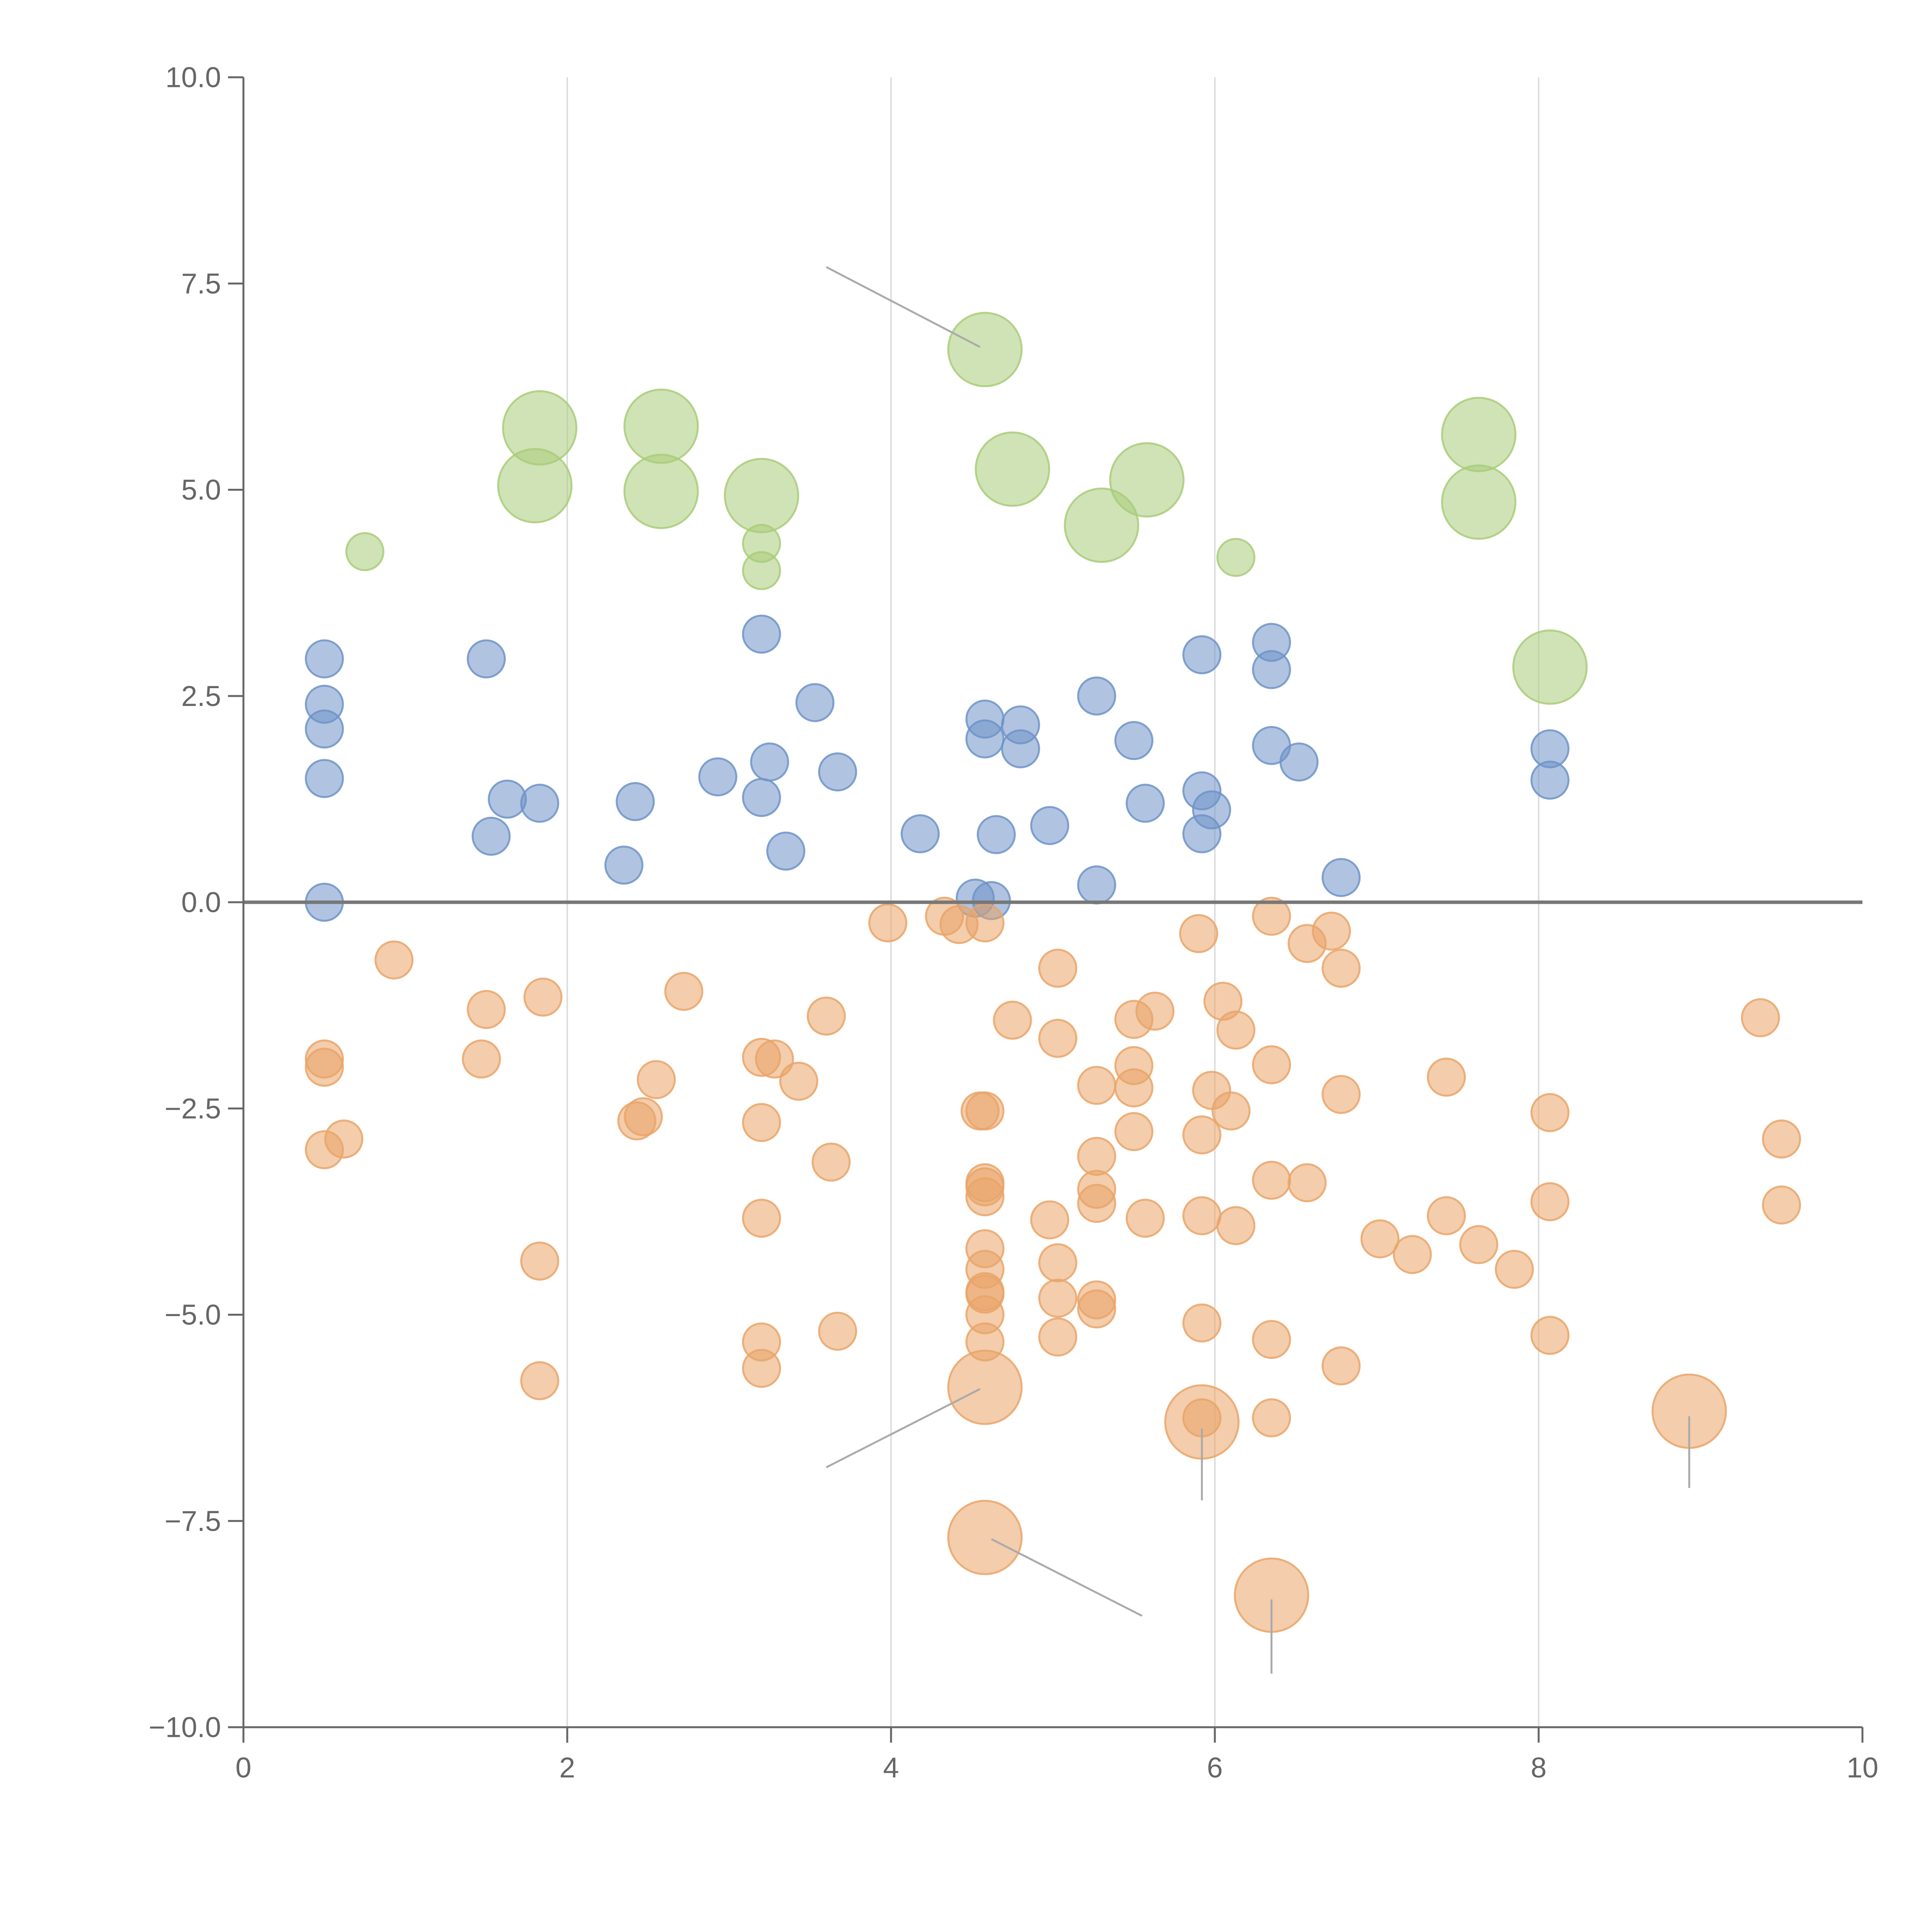 The width and height of the screenshot is (1932, 1932). What do you see at coordinates (201, 283) in the screenshot?
I see `y-tick-label-7: 7.5` at bounding box center [201, 283].